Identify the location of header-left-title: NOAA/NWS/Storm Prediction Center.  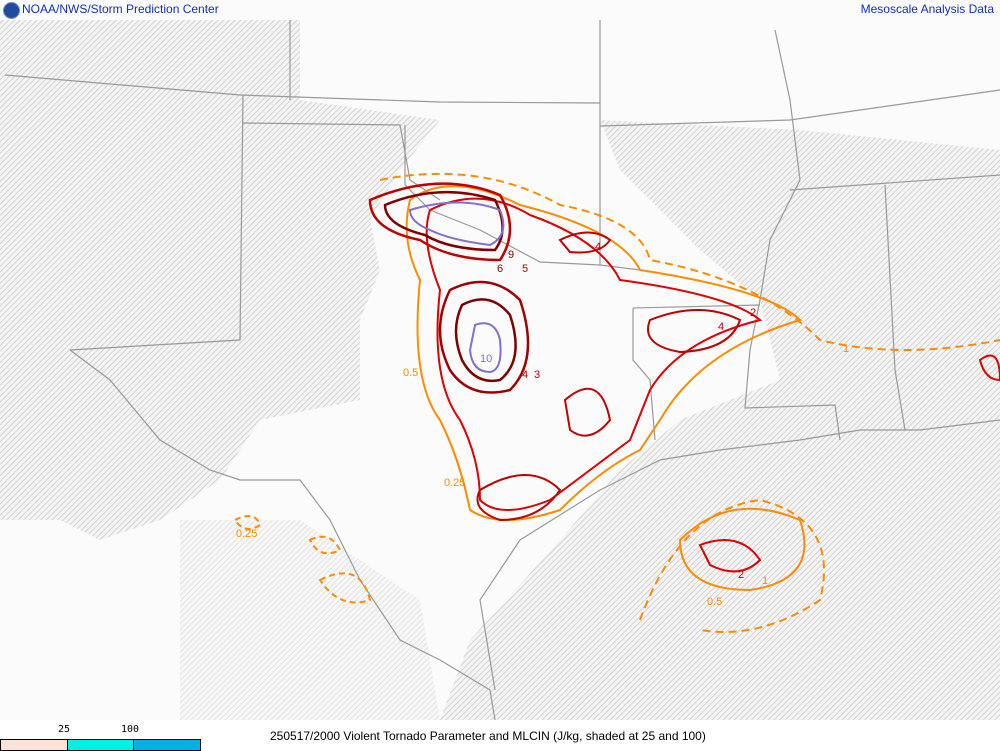
(120, 9).